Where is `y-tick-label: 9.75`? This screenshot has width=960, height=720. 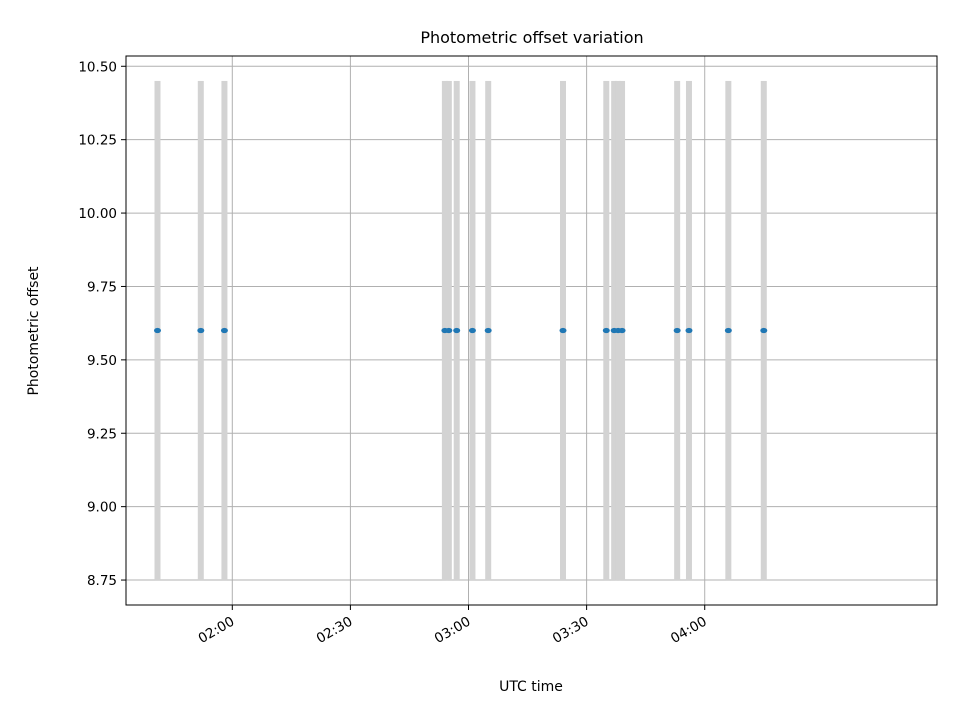
y-tick-label: 9.75 is located at coordinates (102, 287).